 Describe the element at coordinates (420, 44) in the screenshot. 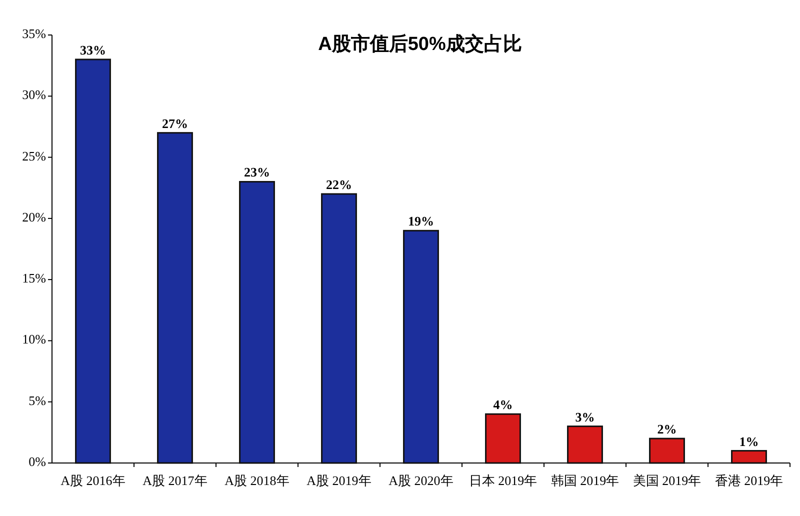

I see `chart-title: A股市值后50%成交占比` at that location.